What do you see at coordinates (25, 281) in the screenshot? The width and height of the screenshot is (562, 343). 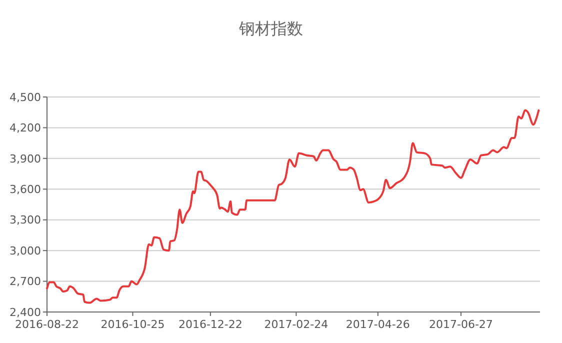 I see `y-tick-label: 2,700` at bounding box center [25, 281].